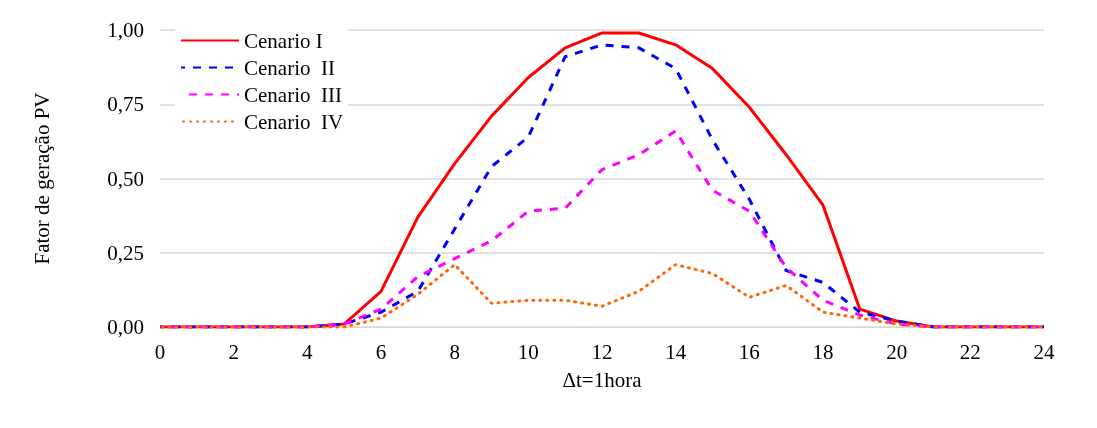  What do you see at coordinates (823, 351) in the screenshot?
I see `x-tick-label: 18` at bounding box center [823, 351].